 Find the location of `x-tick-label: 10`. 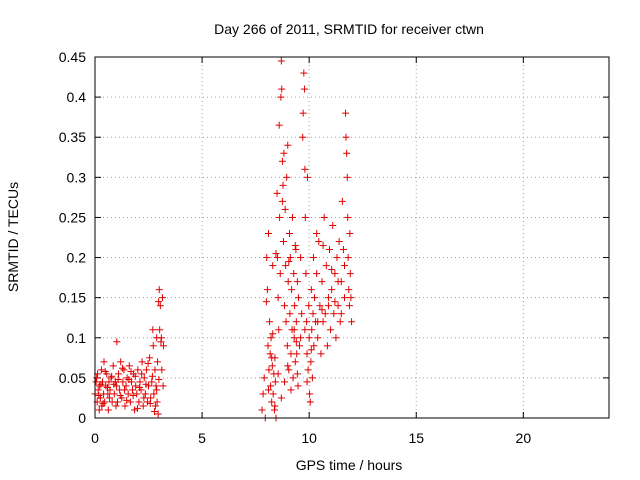

x-tick-label: 10 is located at coordinates (309, 438).